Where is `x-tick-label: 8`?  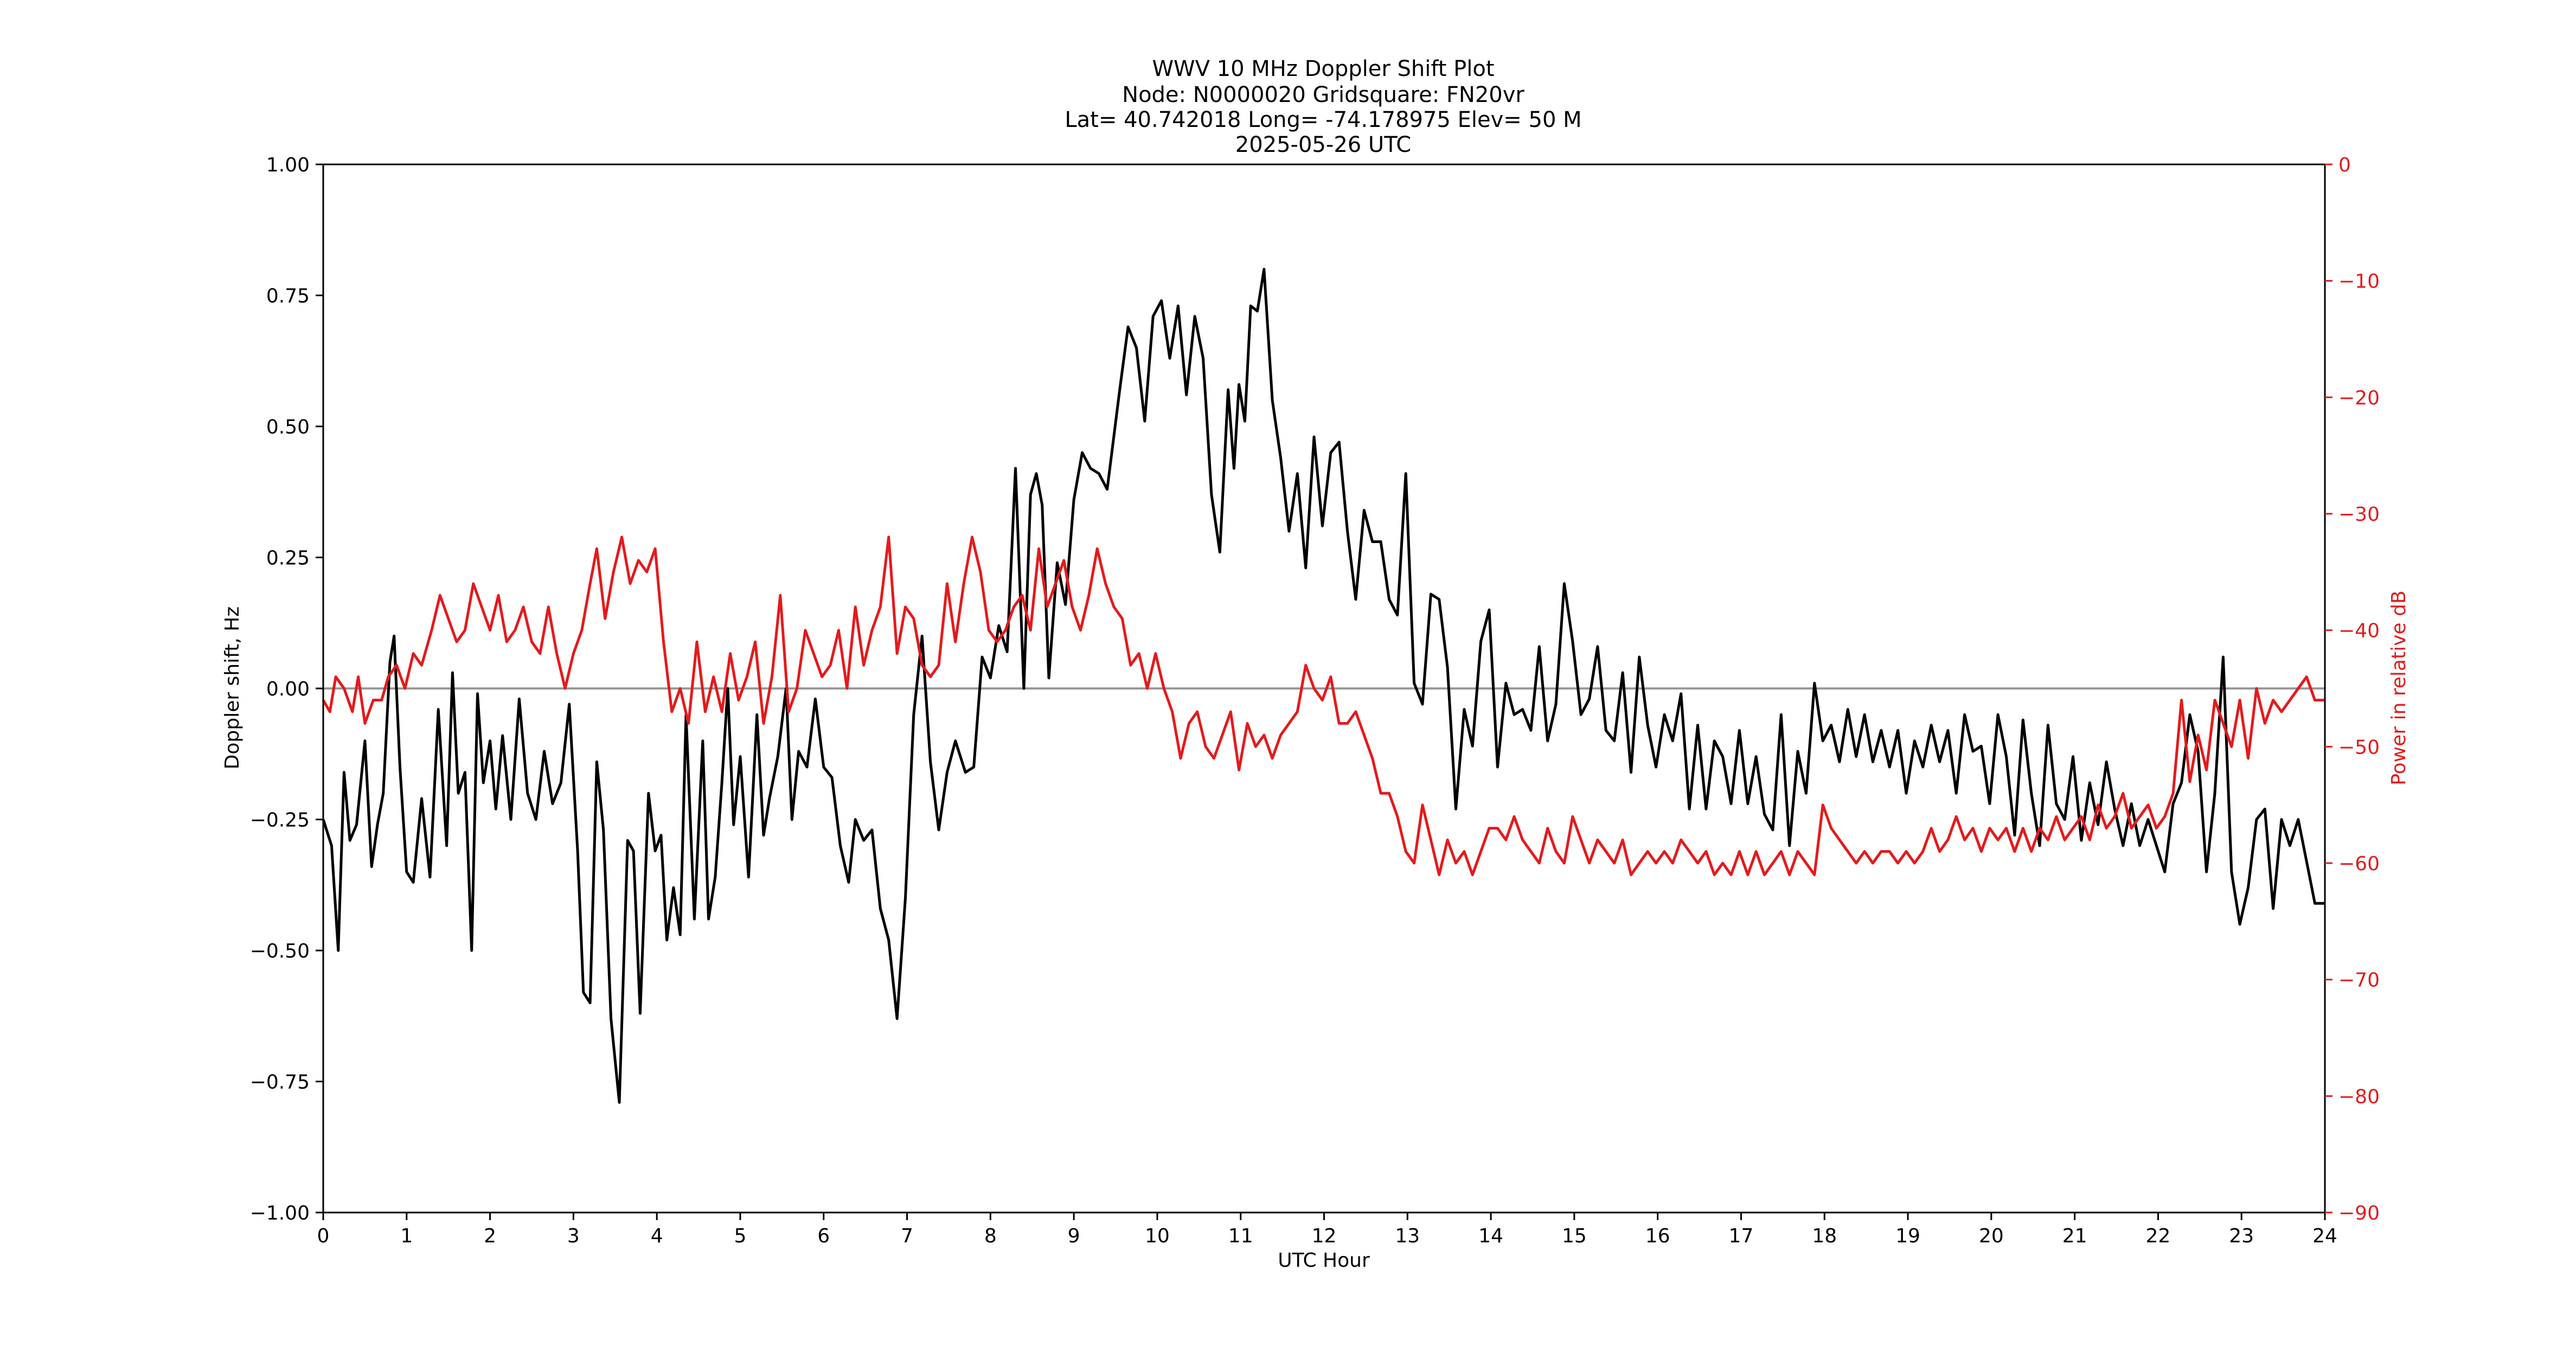 x-tick-label: 8 is located at coordinates (990, 1236).